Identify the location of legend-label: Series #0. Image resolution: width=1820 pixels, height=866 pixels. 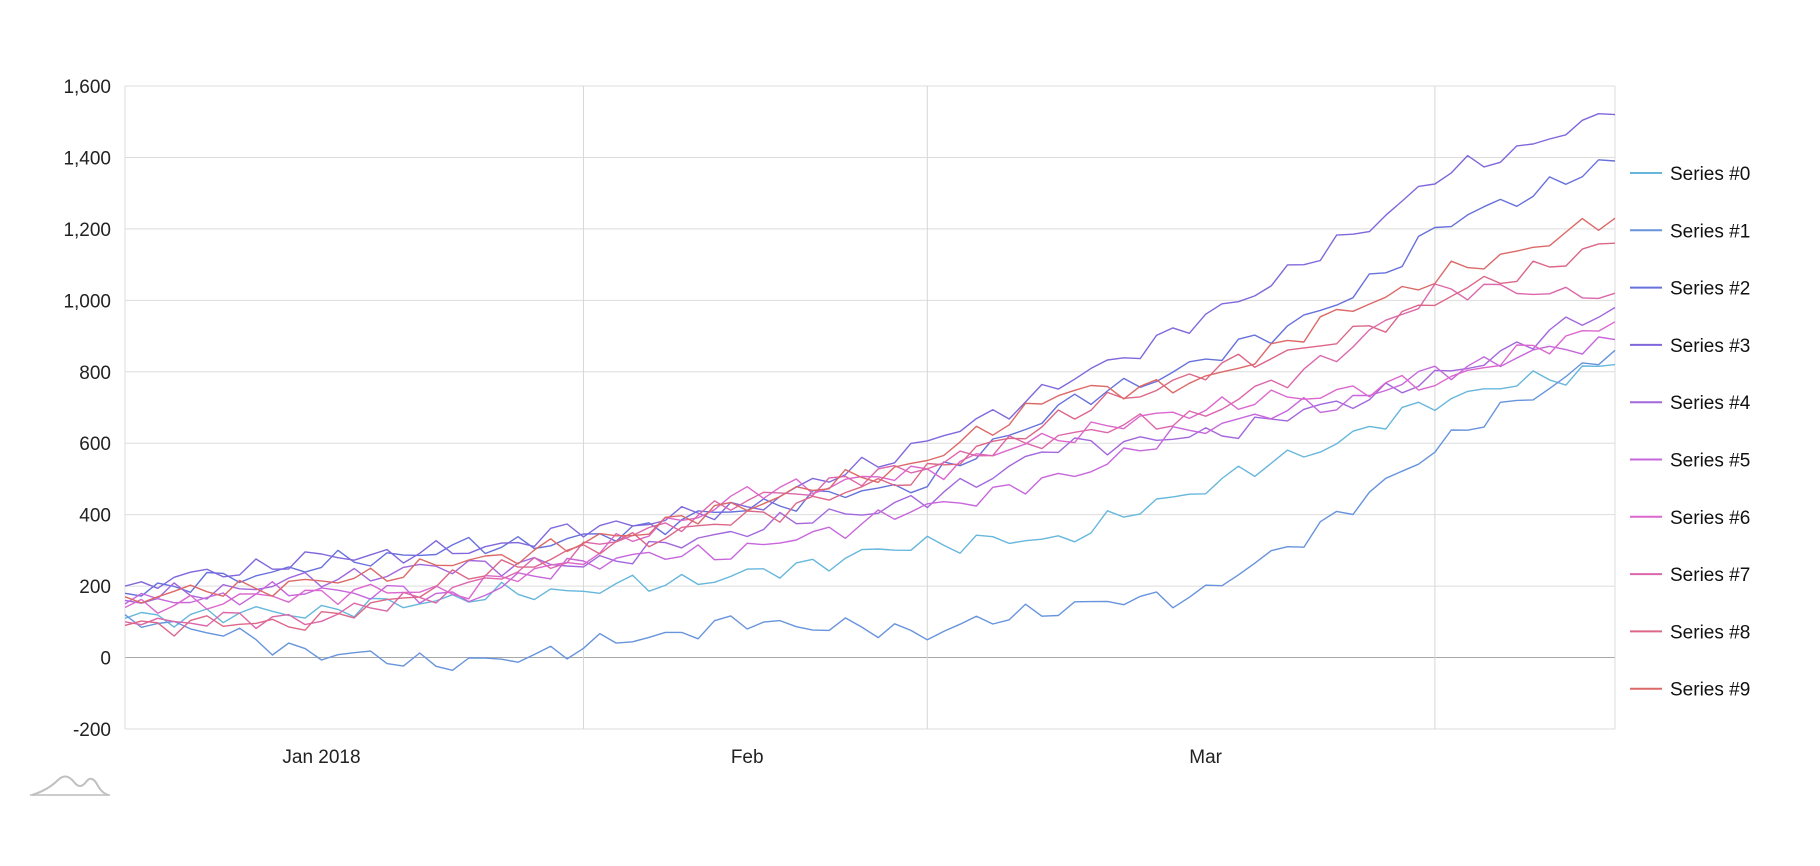
(1710, 174).